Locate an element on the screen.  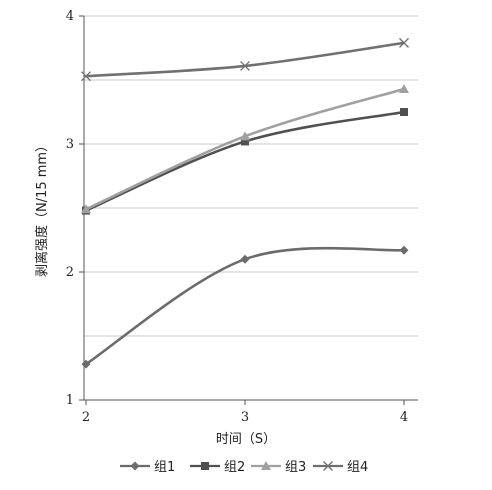
legend-item: 组1 is located at coordinates (147, 467).